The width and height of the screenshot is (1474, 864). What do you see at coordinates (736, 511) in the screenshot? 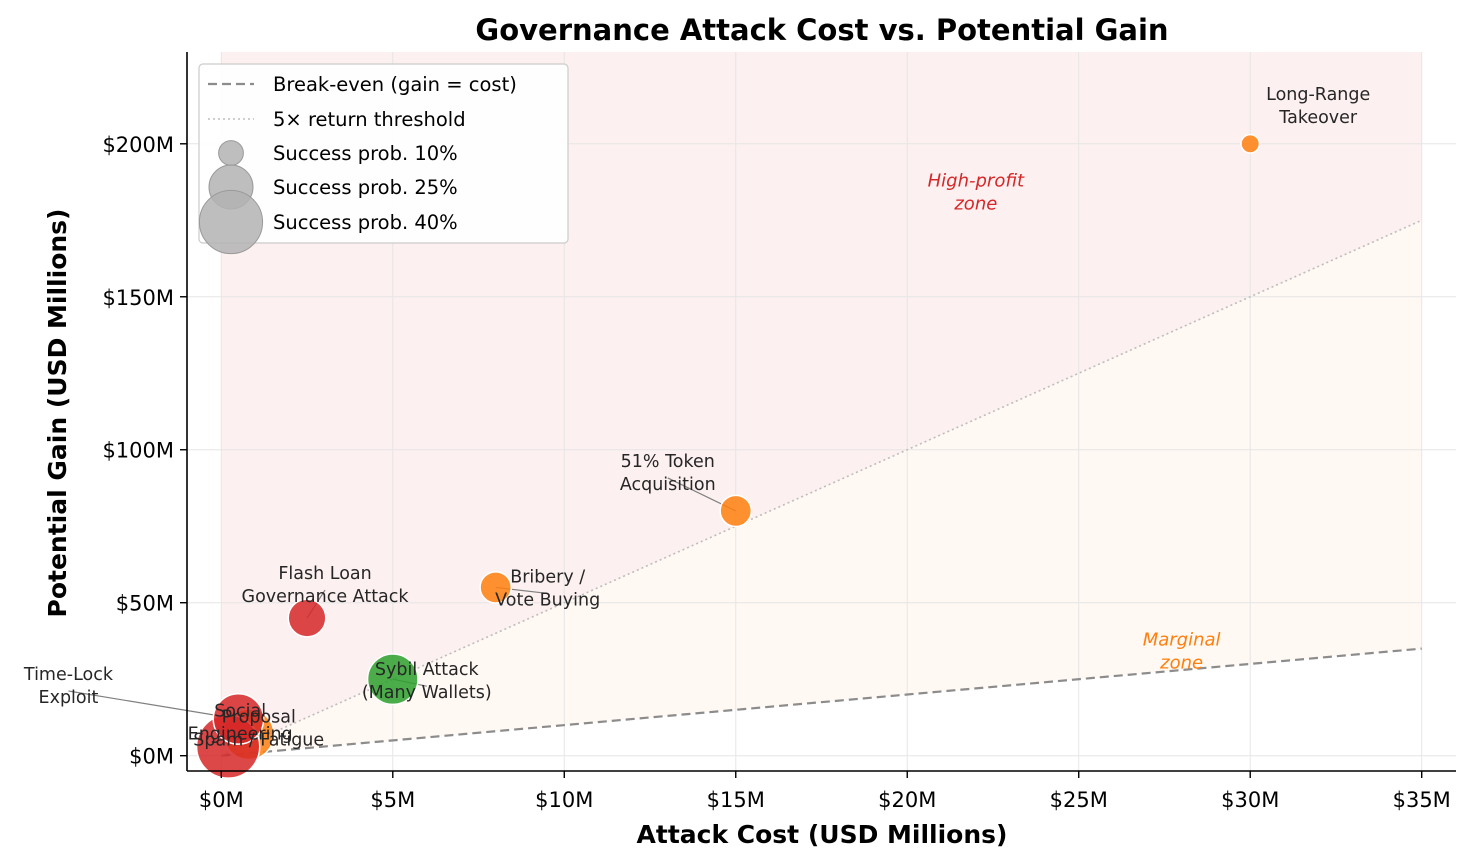
I see `51-token-acquisition-point` at bounding box center [736, 511].